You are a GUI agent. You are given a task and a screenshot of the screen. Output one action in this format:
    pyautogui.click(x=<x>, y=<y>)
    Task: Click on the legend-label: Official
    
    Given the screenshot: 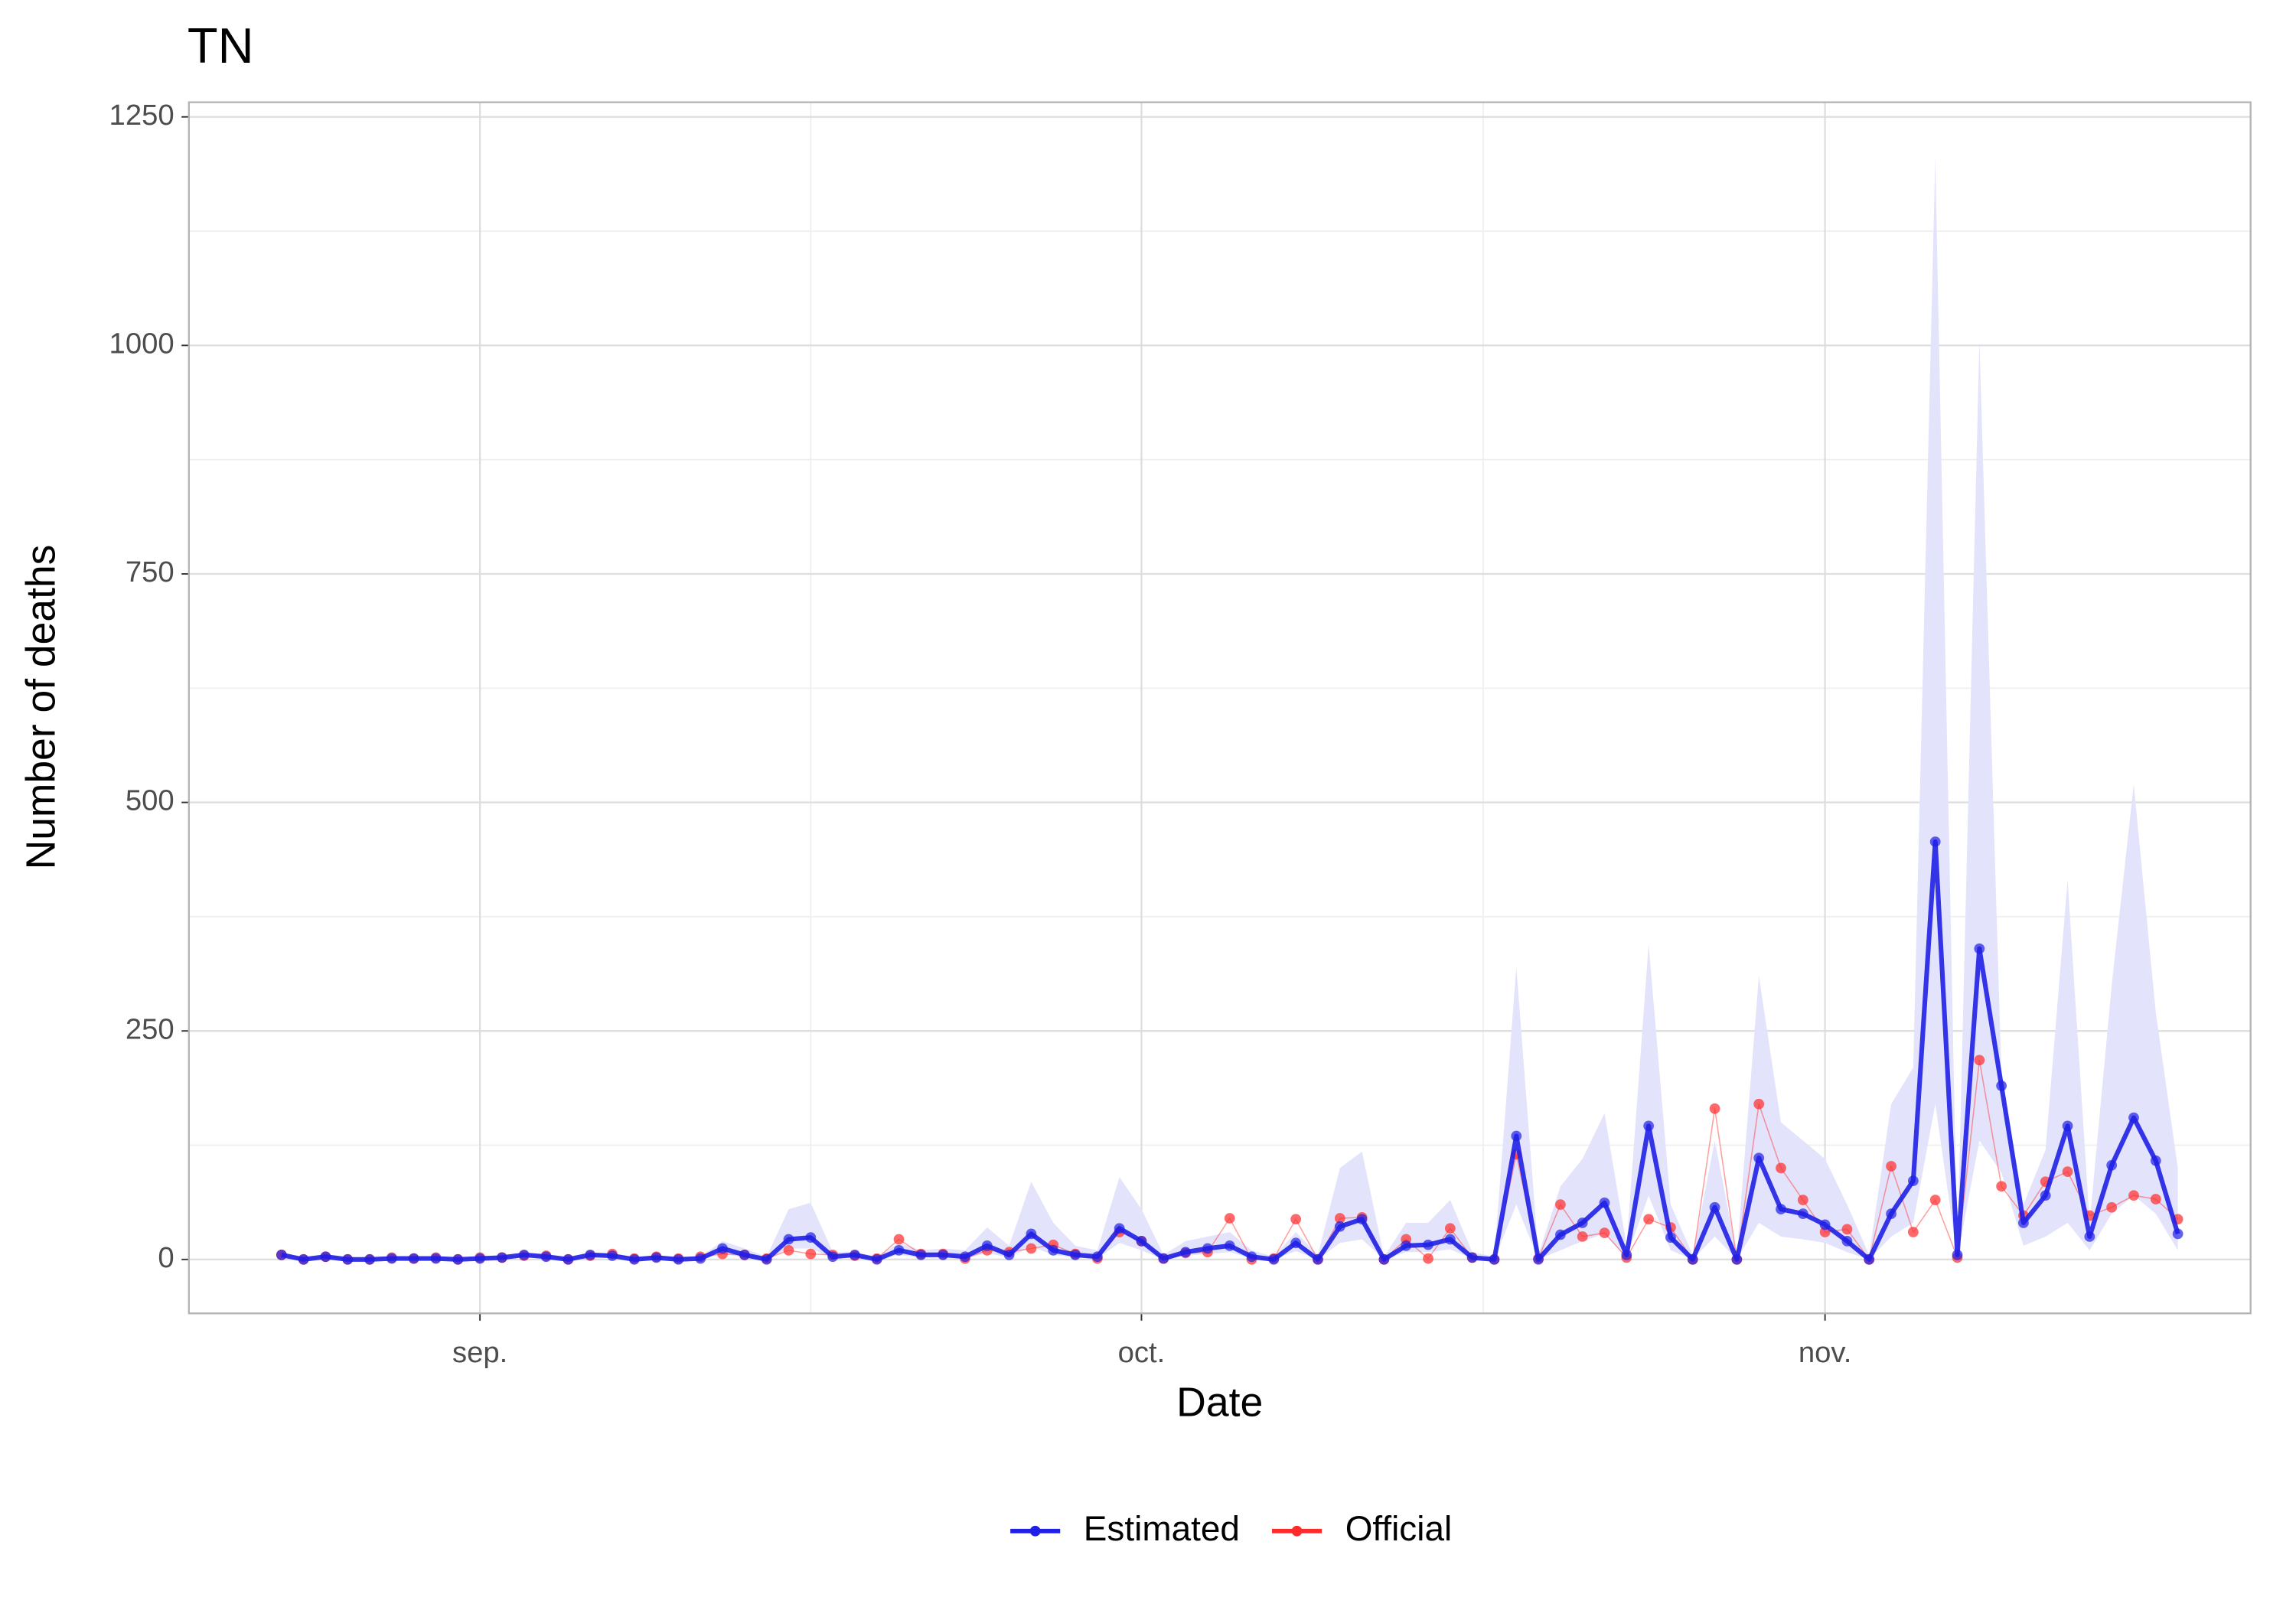 What is the action you would take?
    pyautogui.click(x=1398, y=1528)
    